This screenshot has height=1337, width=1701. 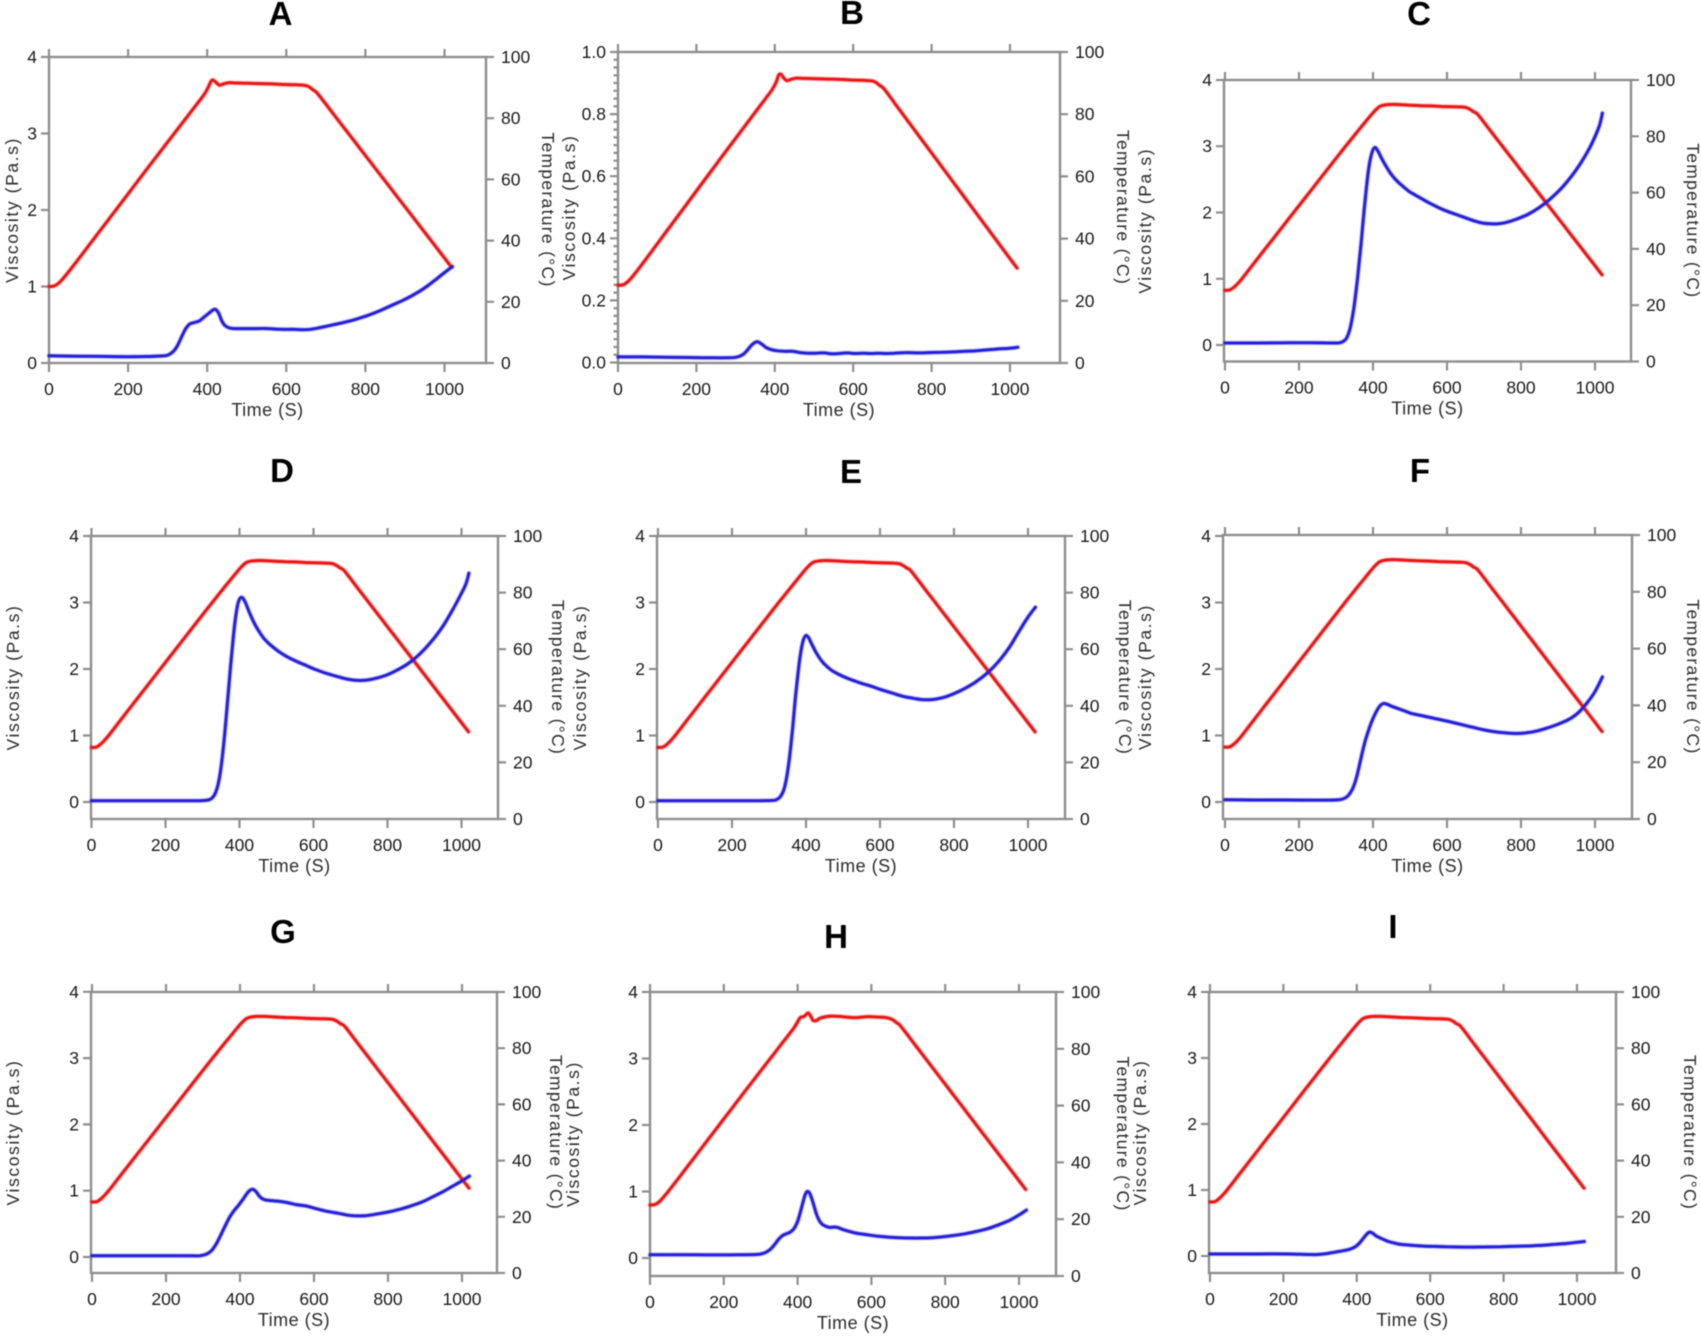 What do you see at coordinates (594, 176) in the screenshot?
I see `svg-text: 0.6` at bounding box center [594, 176].